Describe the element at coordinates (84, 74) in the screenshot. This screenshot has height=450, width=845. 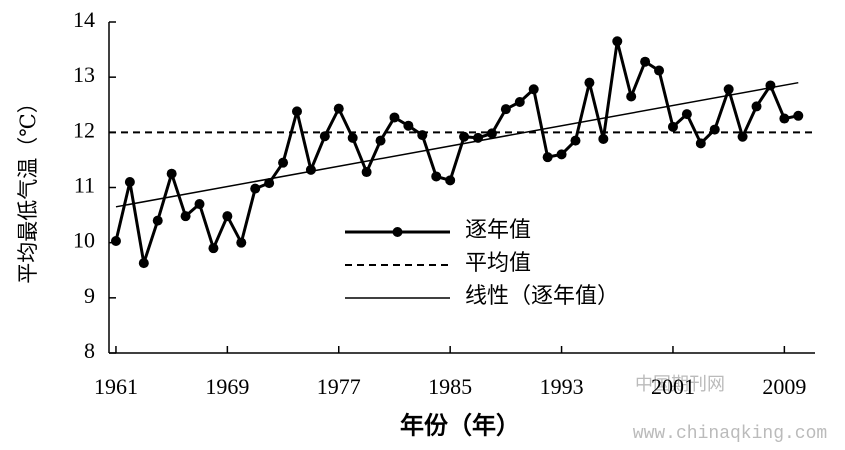
I see `y-tick-label: 13` at that location.